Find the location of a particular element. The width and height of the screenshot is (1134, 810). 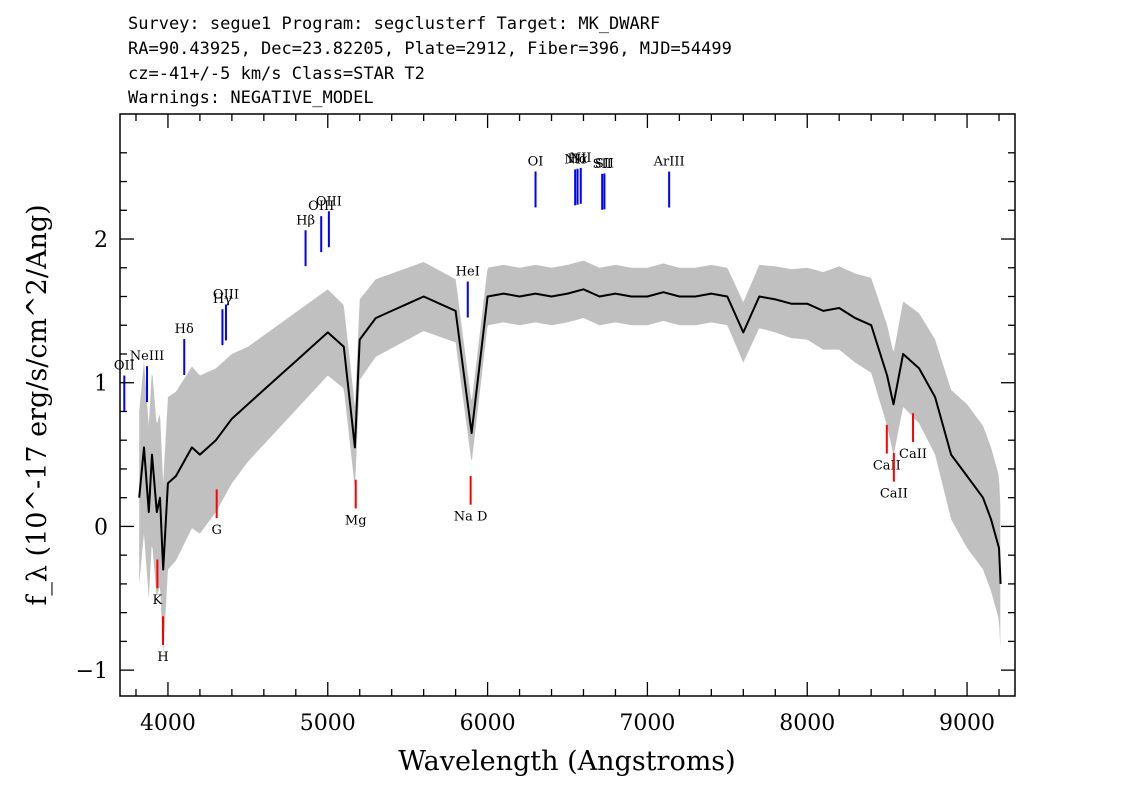

x-tick-label: 4000 is located at coordinates (168, 723).